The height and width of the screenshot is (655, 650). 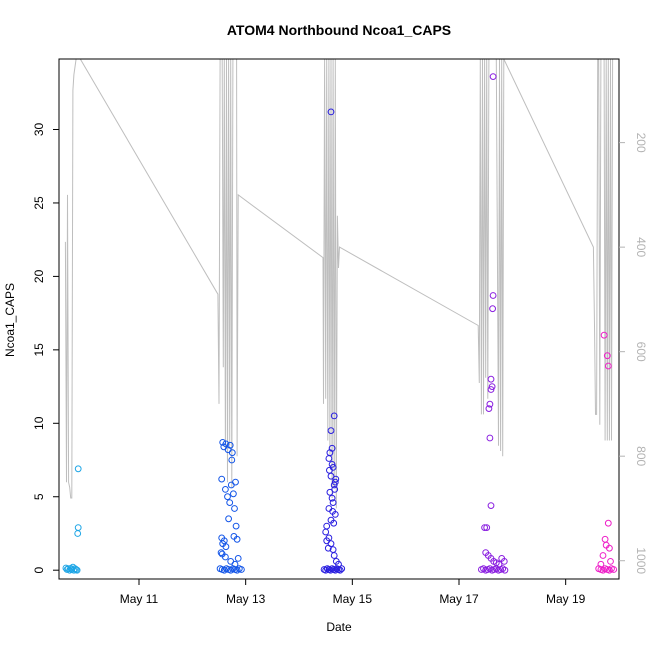 What do you see at coordinates (39, 423) in the screenshot?
I see `y-tick-label-3: 10` at bounding box center [39, 423].